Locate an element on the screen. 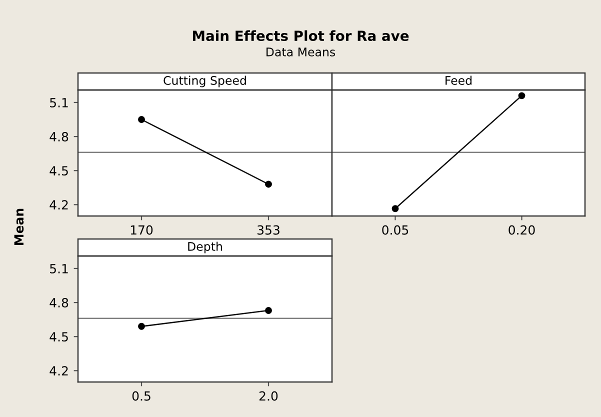 Image resolution: width=601 pixels, height=417 pixels. x-tick-label: 0.5 is located at coordinates (141, 396).